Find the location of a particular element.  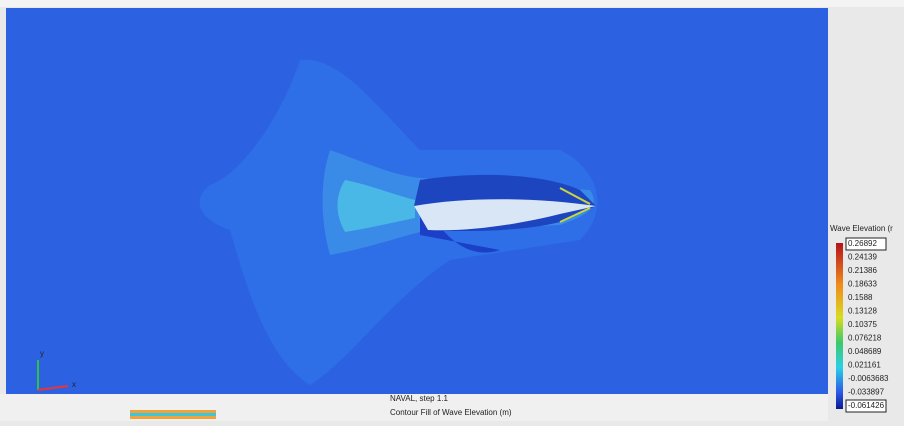

colorbar is located at coordinates (839, 326).